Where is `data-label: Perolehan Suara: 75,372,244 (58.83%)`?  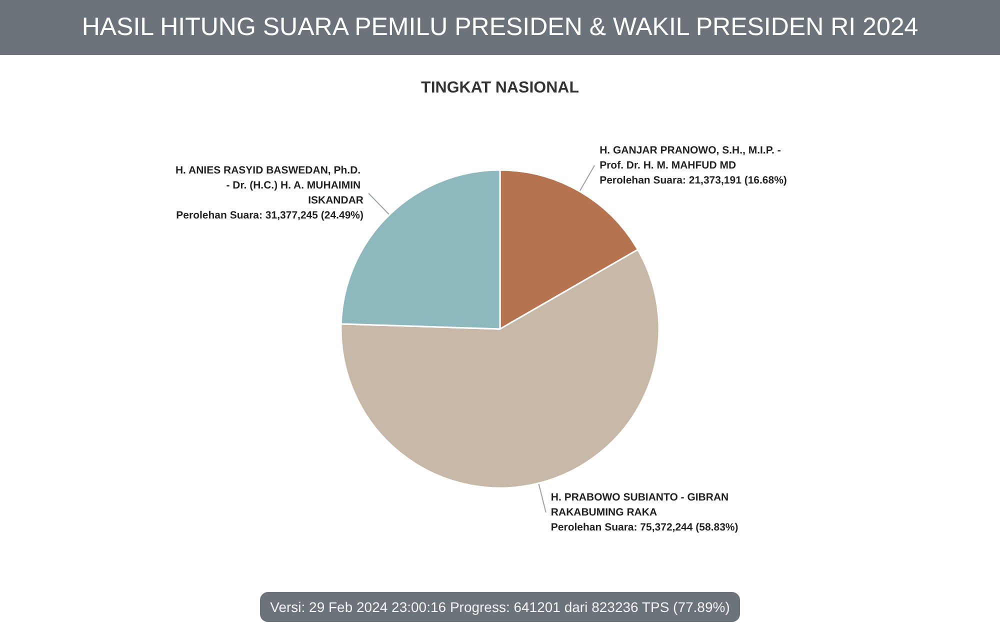 data-label: Perolehan Suara: 75,372,244 (58.83%) is located at coordinates (644, 527).